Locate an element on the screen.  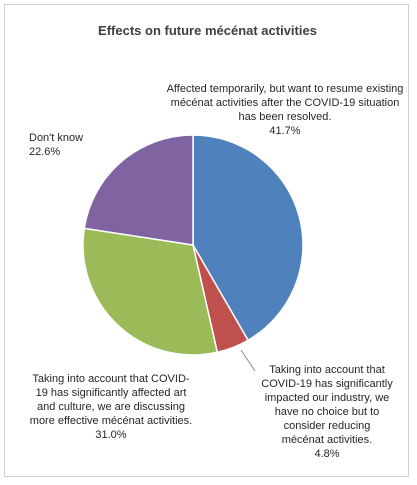
label-slice-4: Don't know 22.6% is located at coordinates (56, 145).